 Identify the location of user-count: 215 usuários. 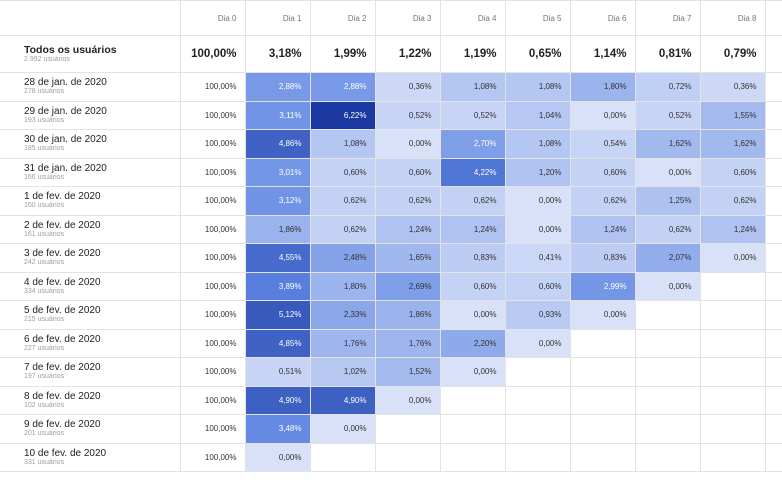
(44, 320).